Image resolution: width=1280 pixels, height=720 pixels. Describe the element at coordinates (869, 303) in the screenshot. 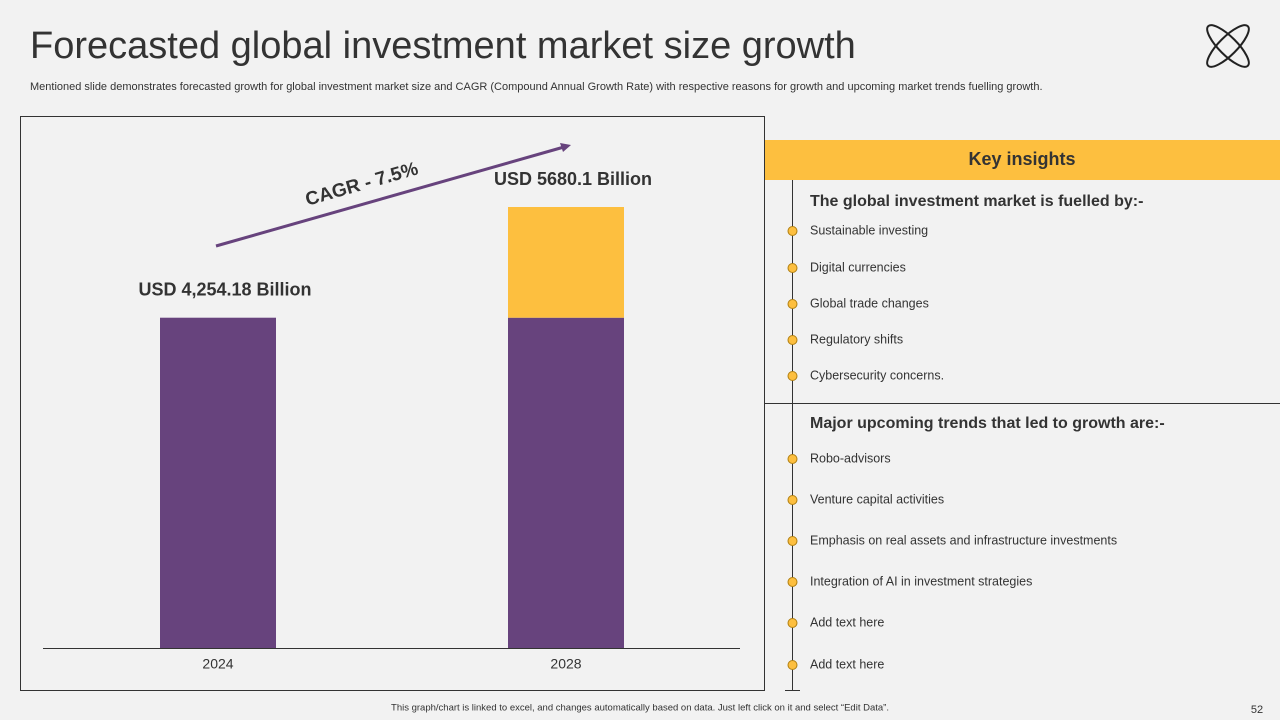

I see `insight-item: Global trade changes` at that location.